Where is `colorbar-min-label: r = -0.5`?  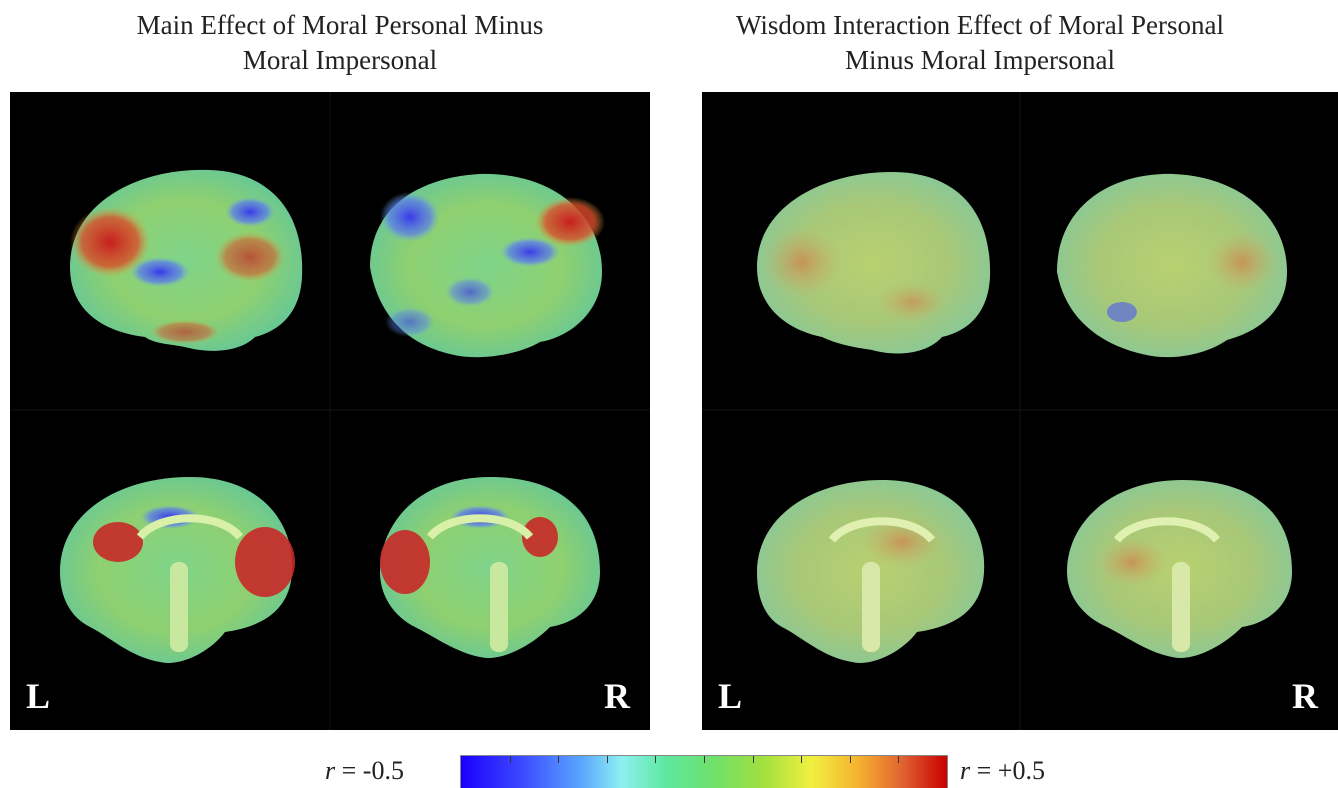
colorbar-min-label: r = -0.5 is located at coordinates (364, 771).